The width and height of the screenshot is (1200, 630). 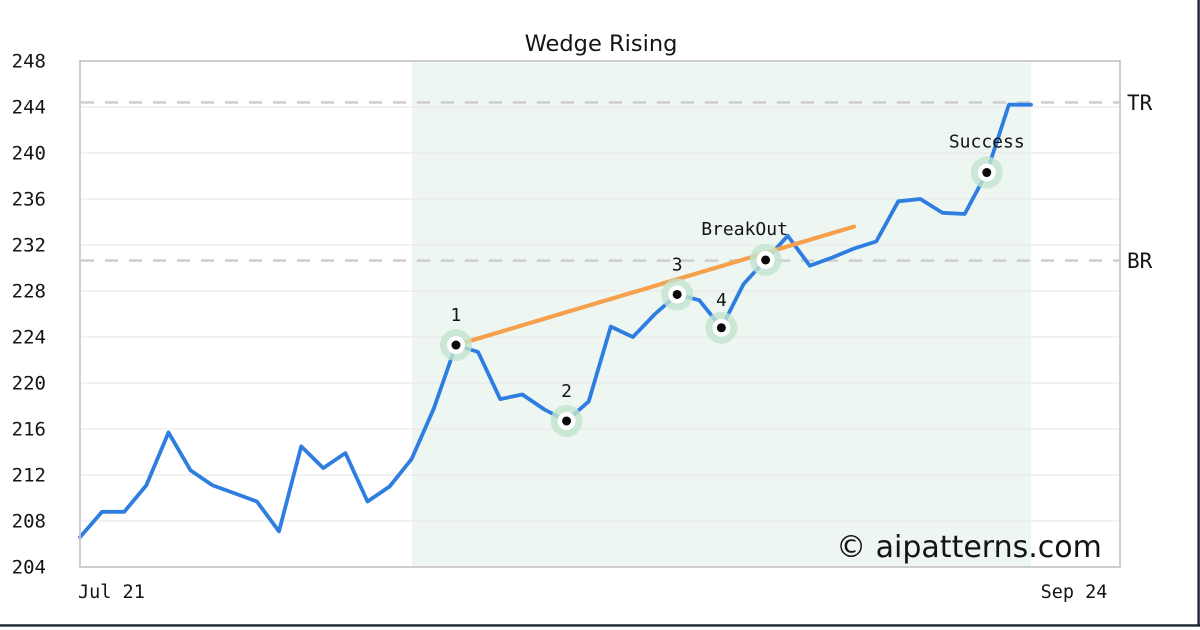 What do you see at coordinates (29, 522) in the screenshot?
I see `y-tick-label-208: 208` at bounding box center [29, 522].